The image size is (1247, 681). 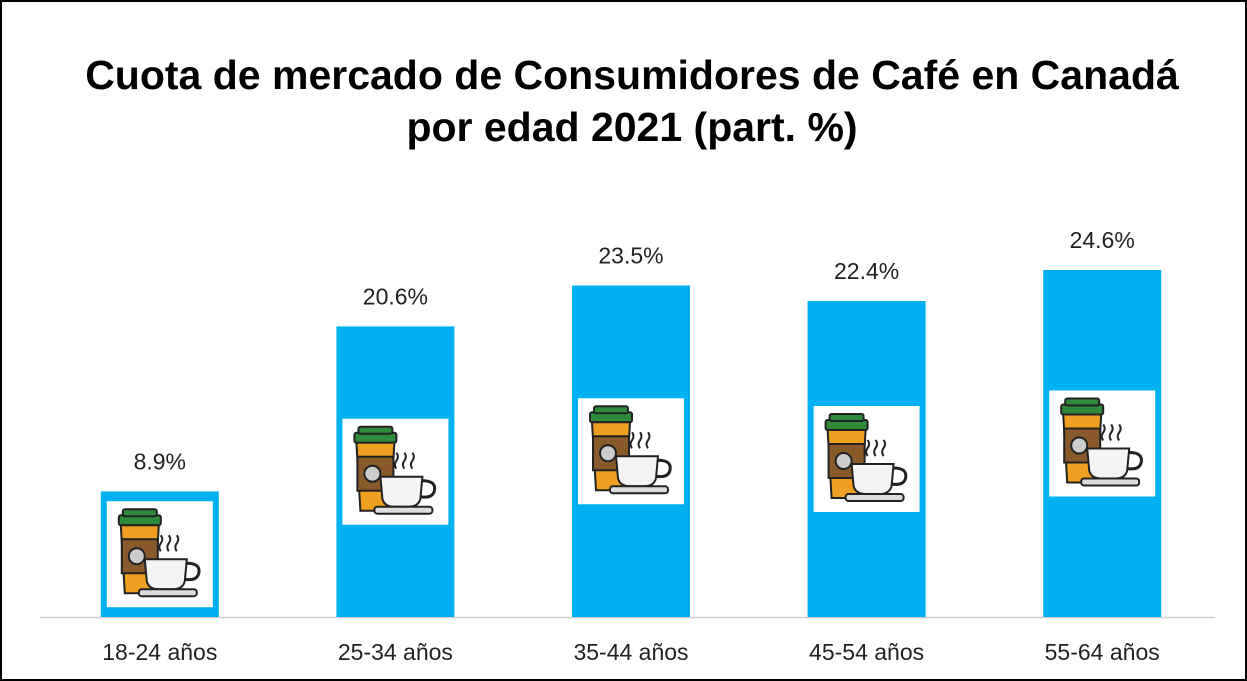 What do you see at coordinates (395, 652) in the screenshot?
I see `x-tick-label: 25-34 años` at bounding box center [395, 652].